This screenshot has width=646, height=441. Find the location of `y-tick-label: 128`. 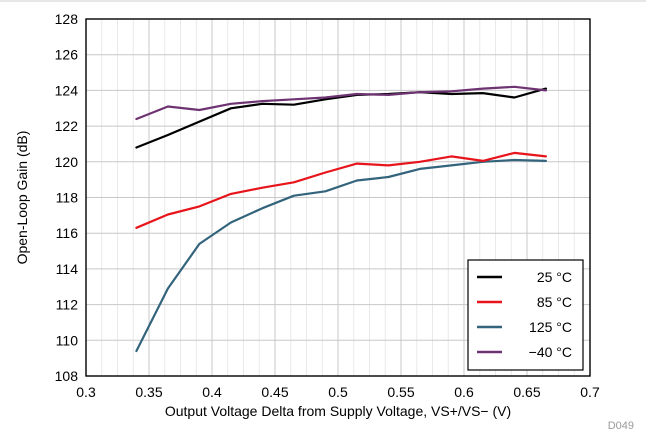

y-tick-label: 128 is located at coordinates (67, 19).